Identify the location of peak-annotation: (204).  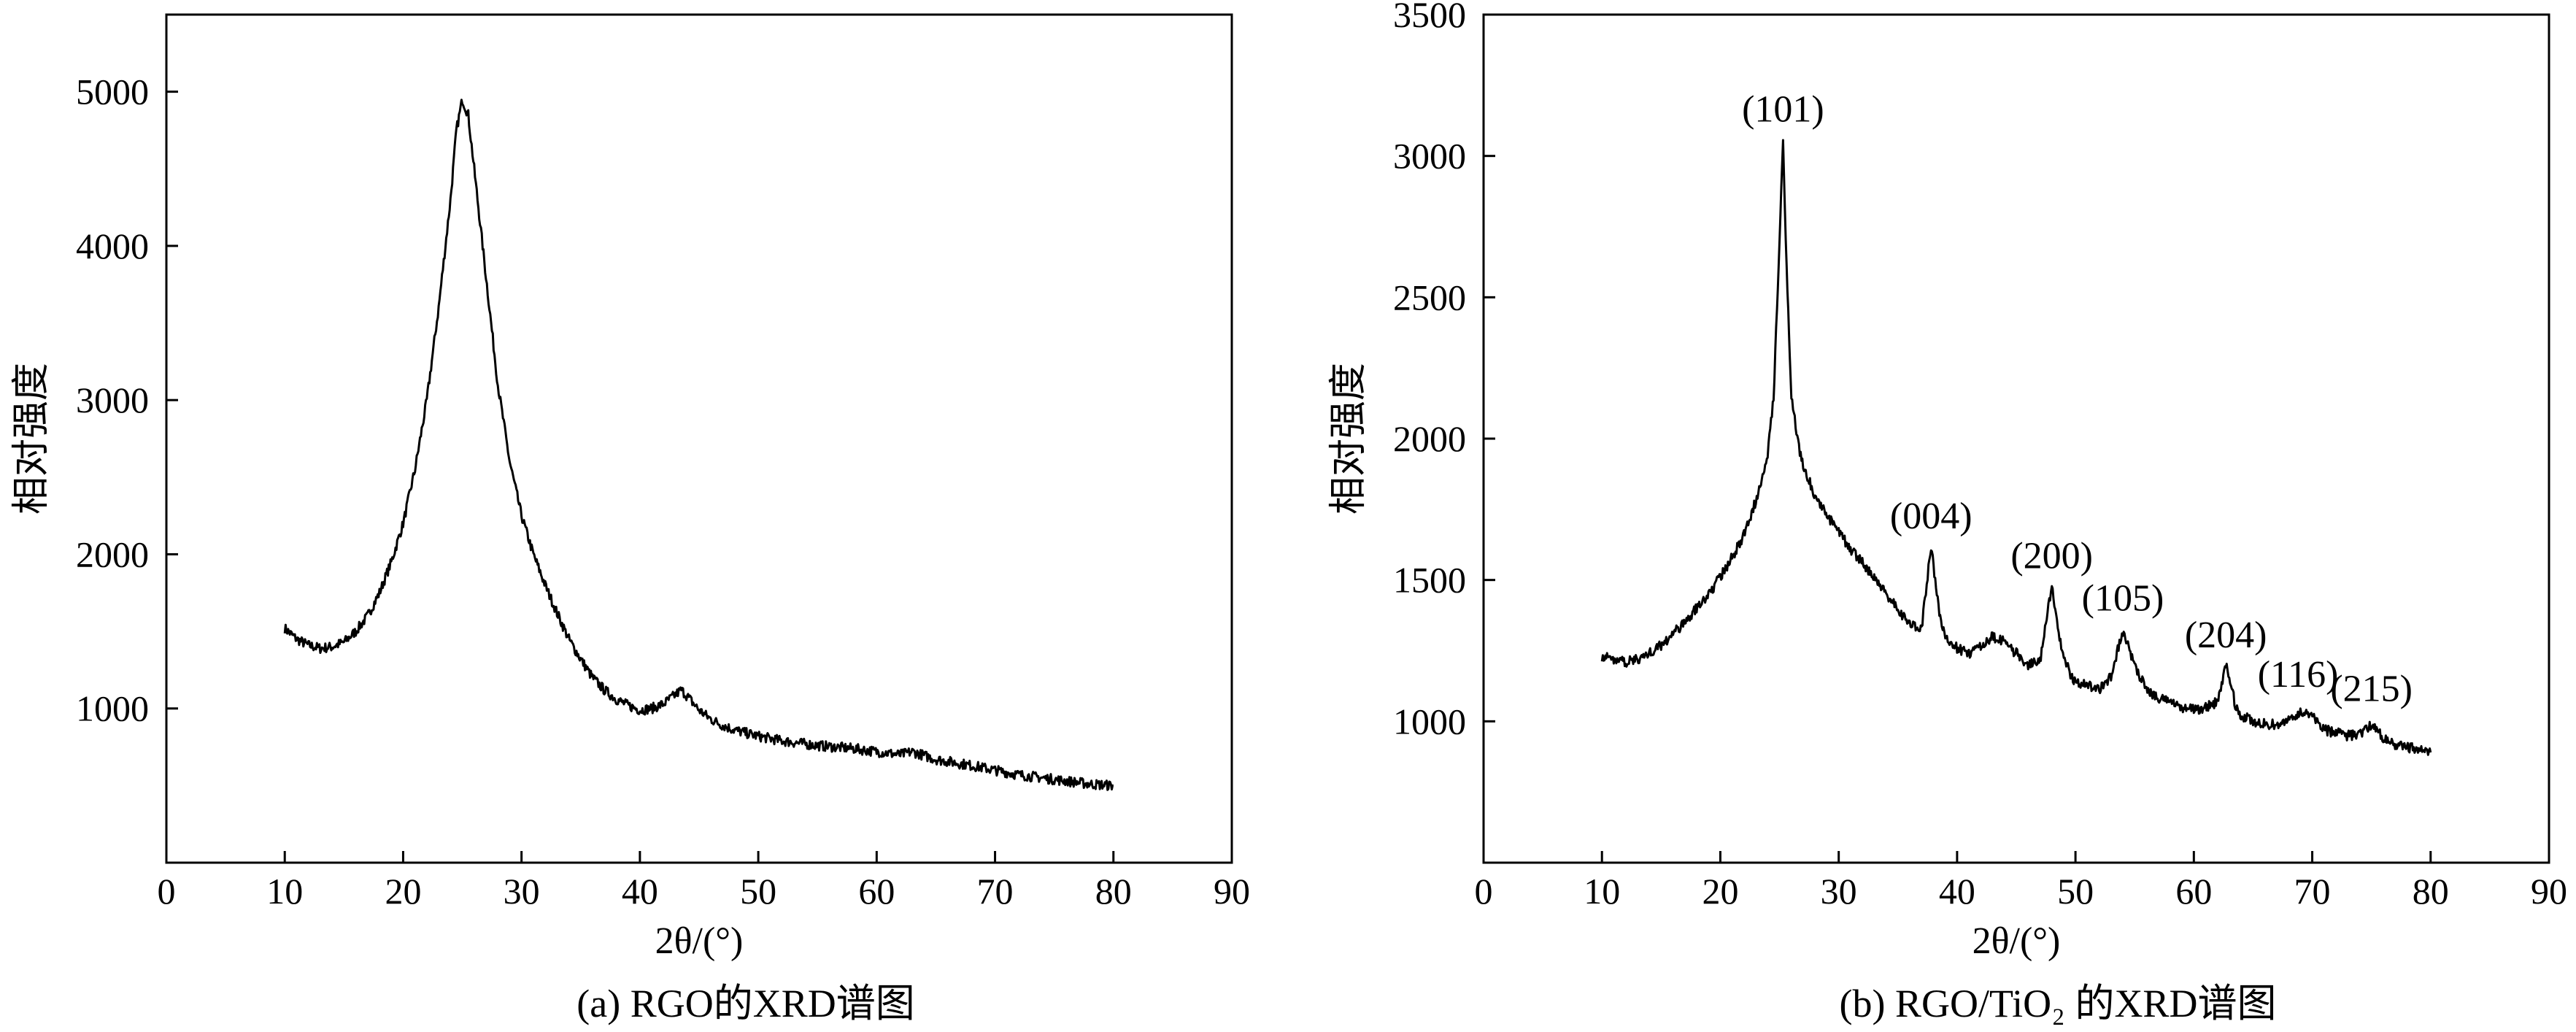
(2226, 635).